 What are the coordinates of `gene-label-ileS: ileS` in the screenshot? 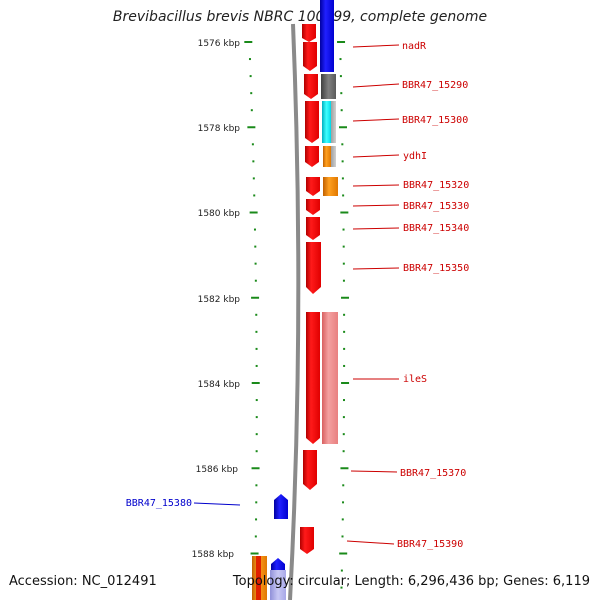 It's located at (415, 379).